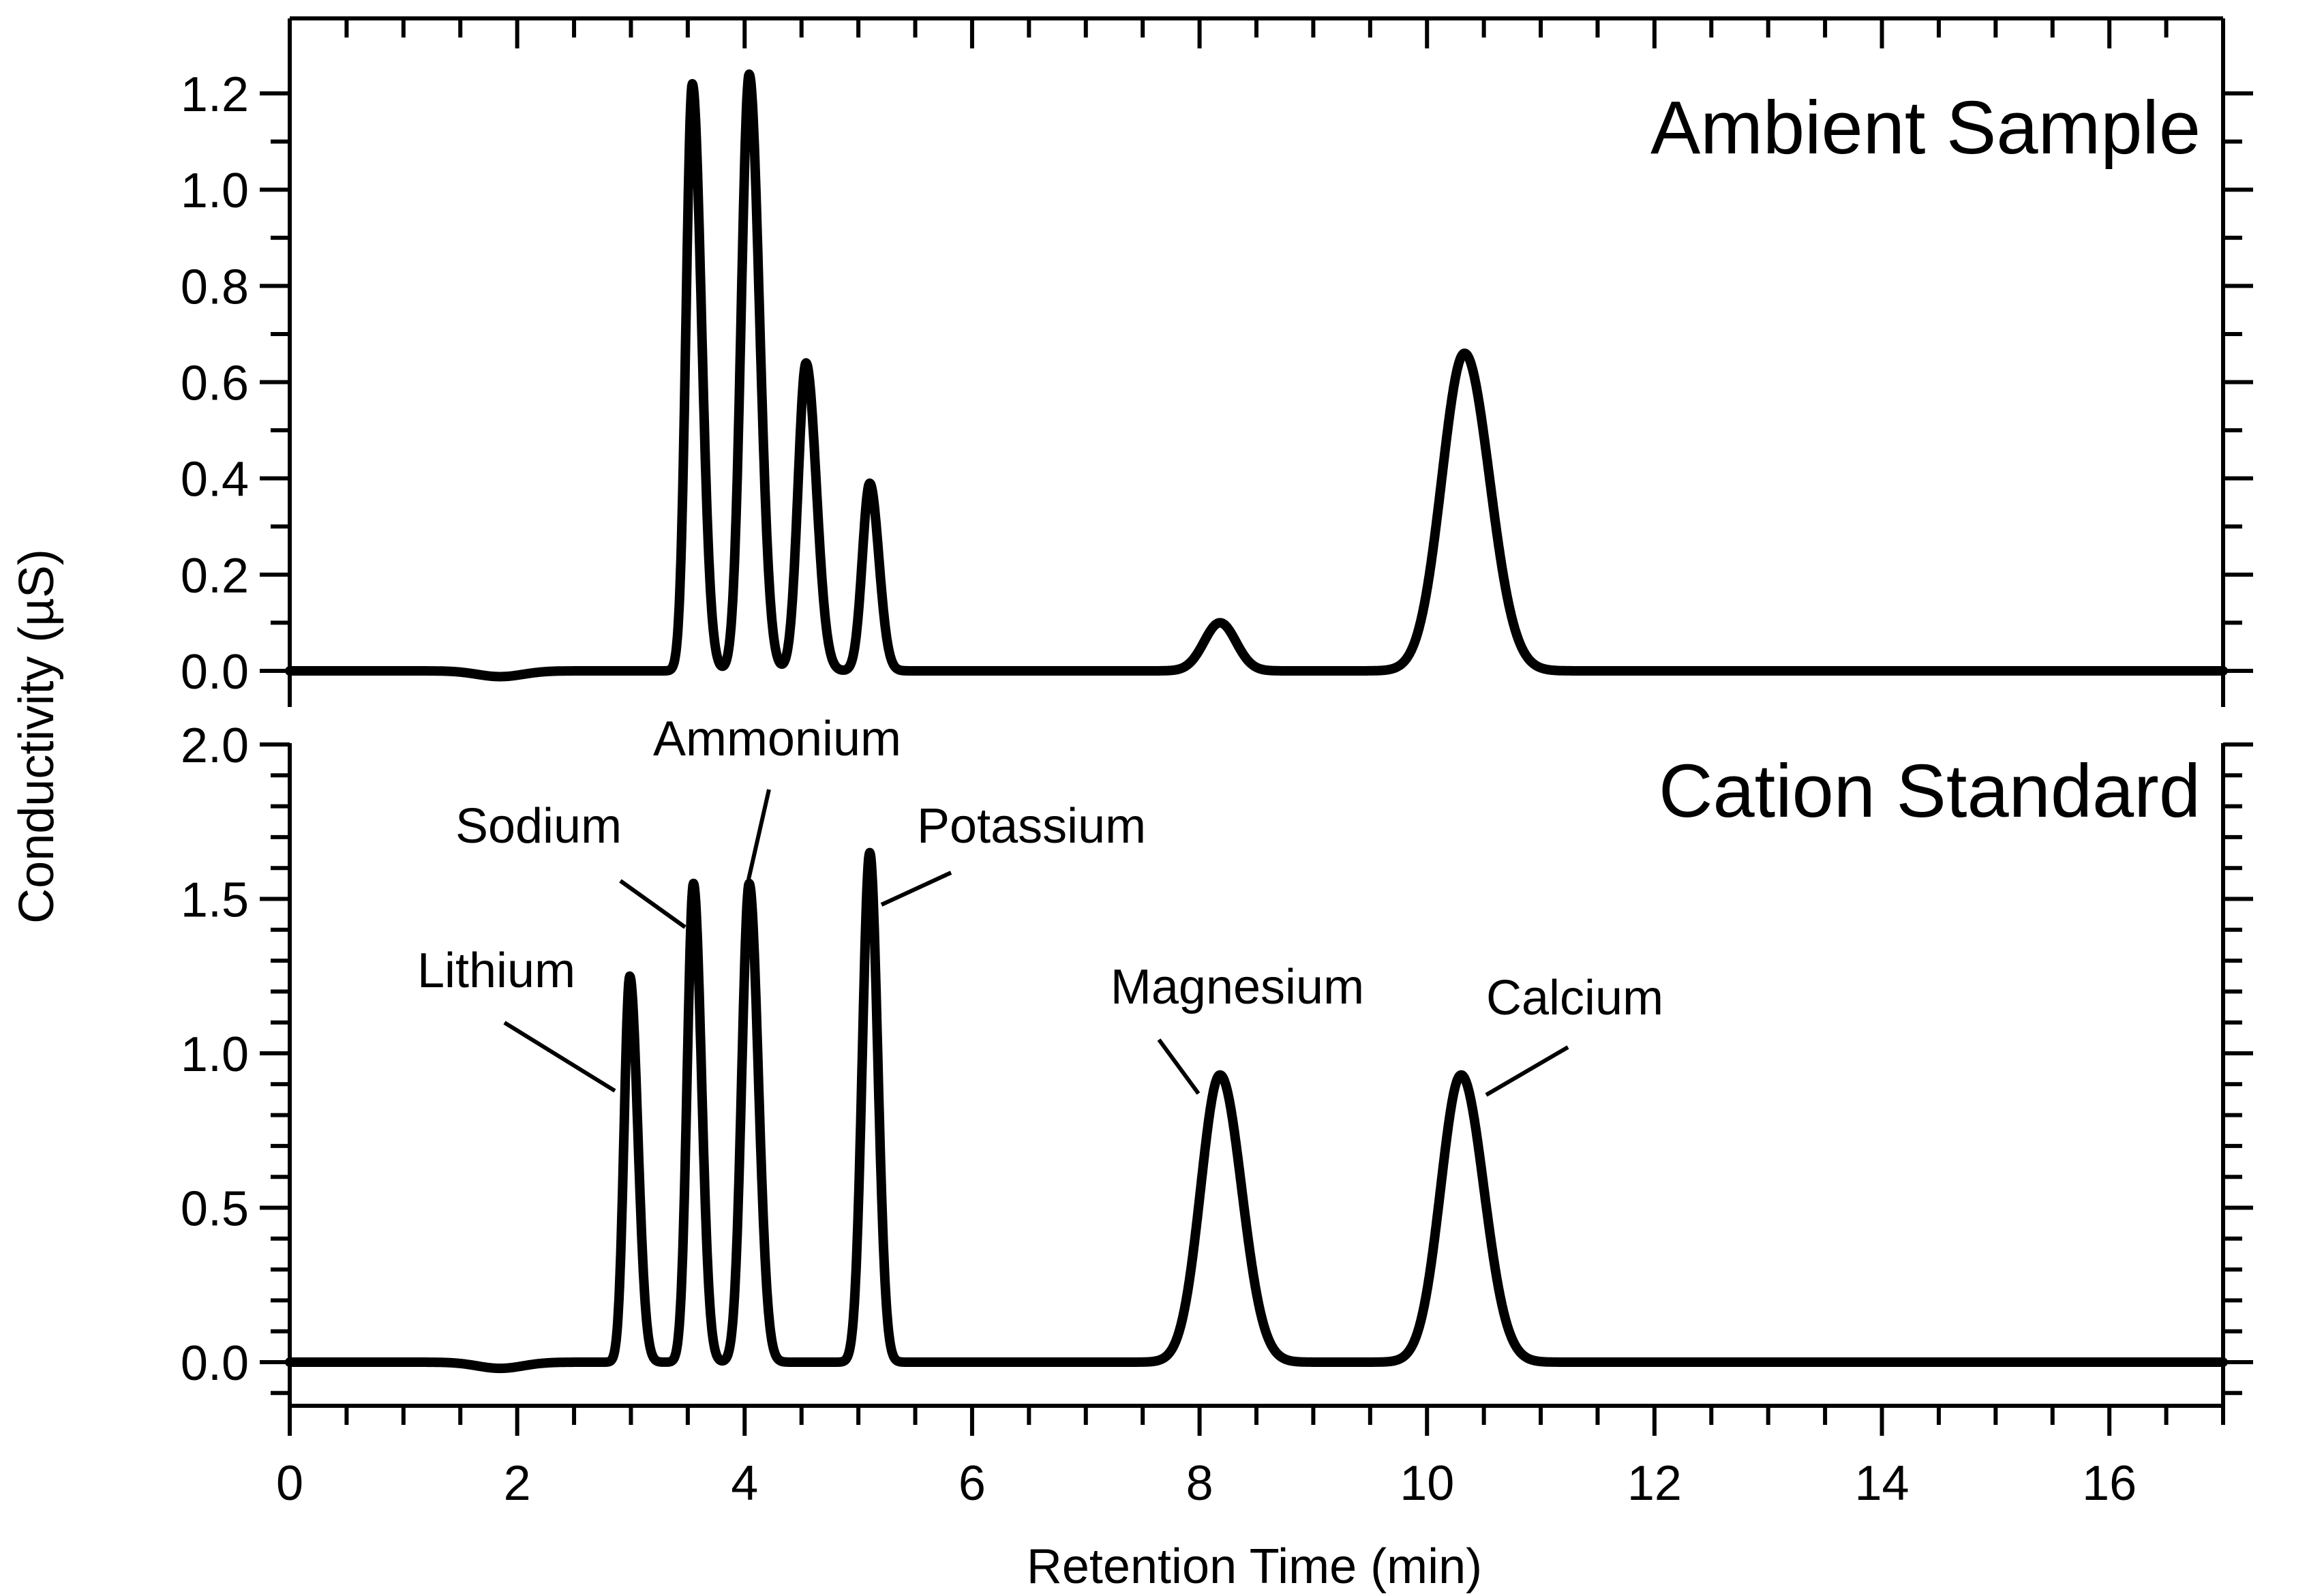 This screenshot has height=1596, width=2309. I want to click on x-tick-label: 6, so click(972, 1483).